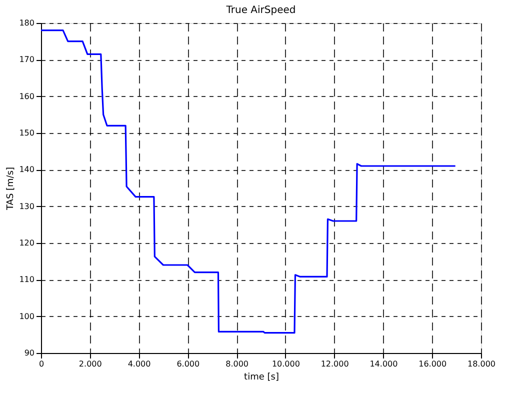  I want to click on chart-title: True AirSpeed, so click(260, 10).